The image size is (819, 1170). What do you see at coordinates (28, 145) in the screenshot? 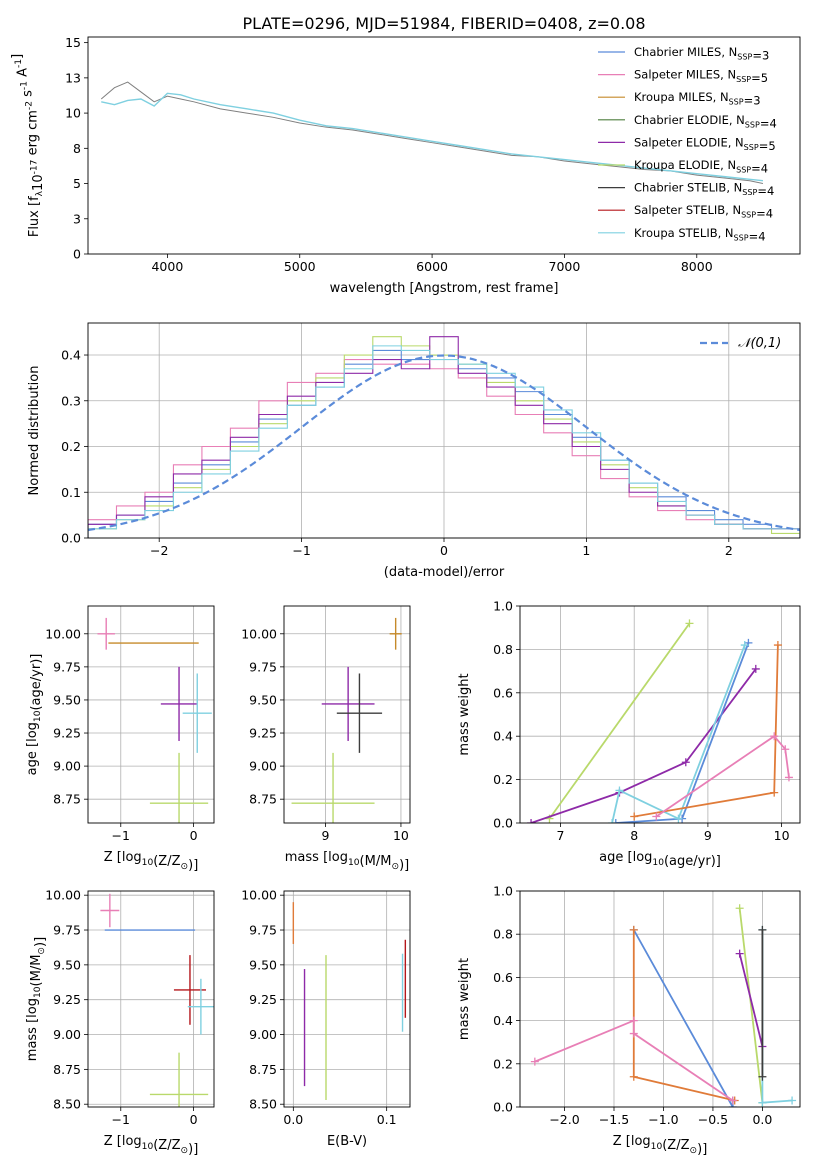
I see `y-axis-label: Flux [fλ10-17 erg cm-2 s-1 A-1]` at bounding box center [28, 145].